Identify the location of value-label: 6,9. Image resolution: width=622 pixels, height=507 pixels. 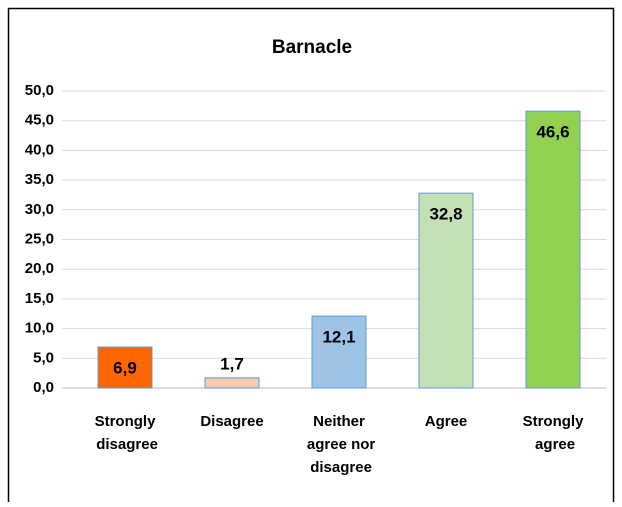
(125, 367).